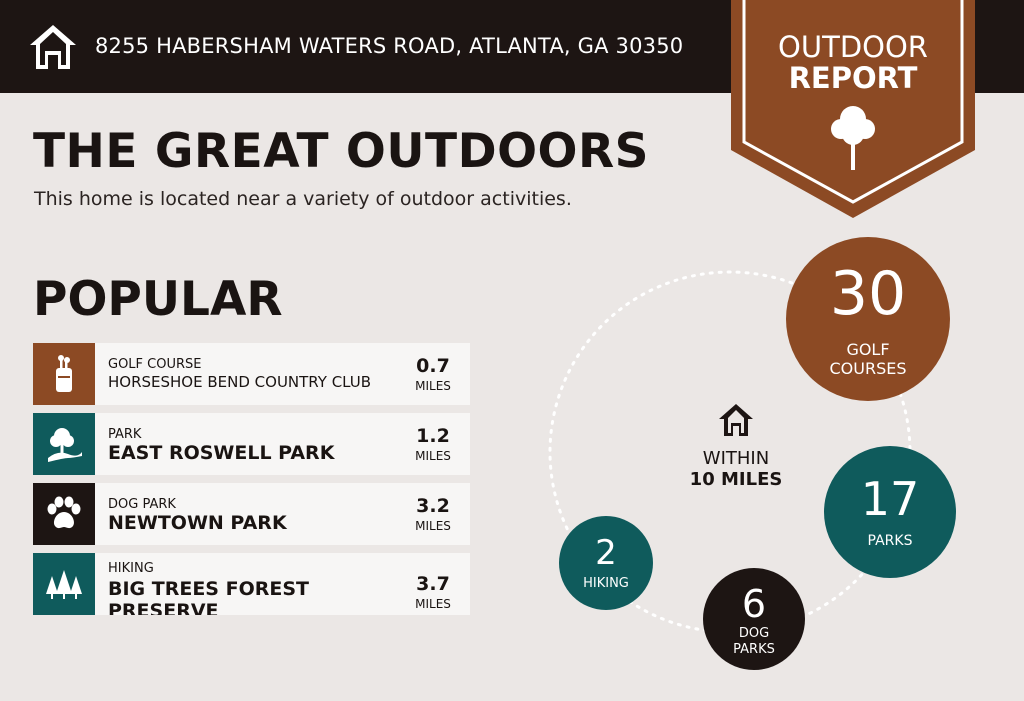 The image size is (1024, 701). Describe the element at coordinates (64, 514) in the screenshot. I see `paw-icon` at that location.